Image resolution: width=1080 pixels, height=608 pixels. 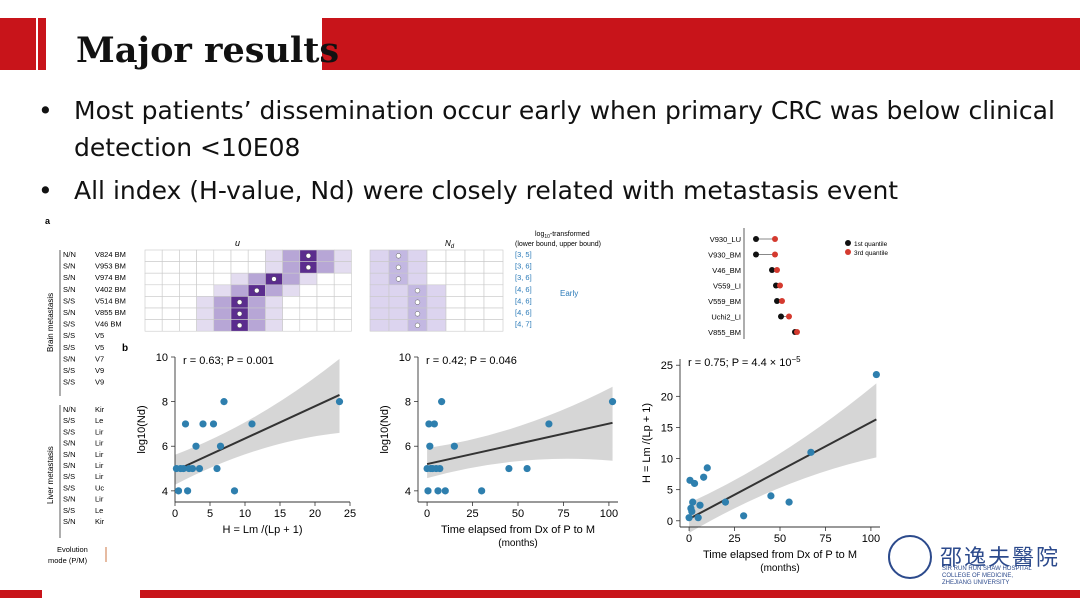 What do you see at coordinates (569, 293) in the screenshot?
I see `early-label: Early` at bounding box center [569, 293].